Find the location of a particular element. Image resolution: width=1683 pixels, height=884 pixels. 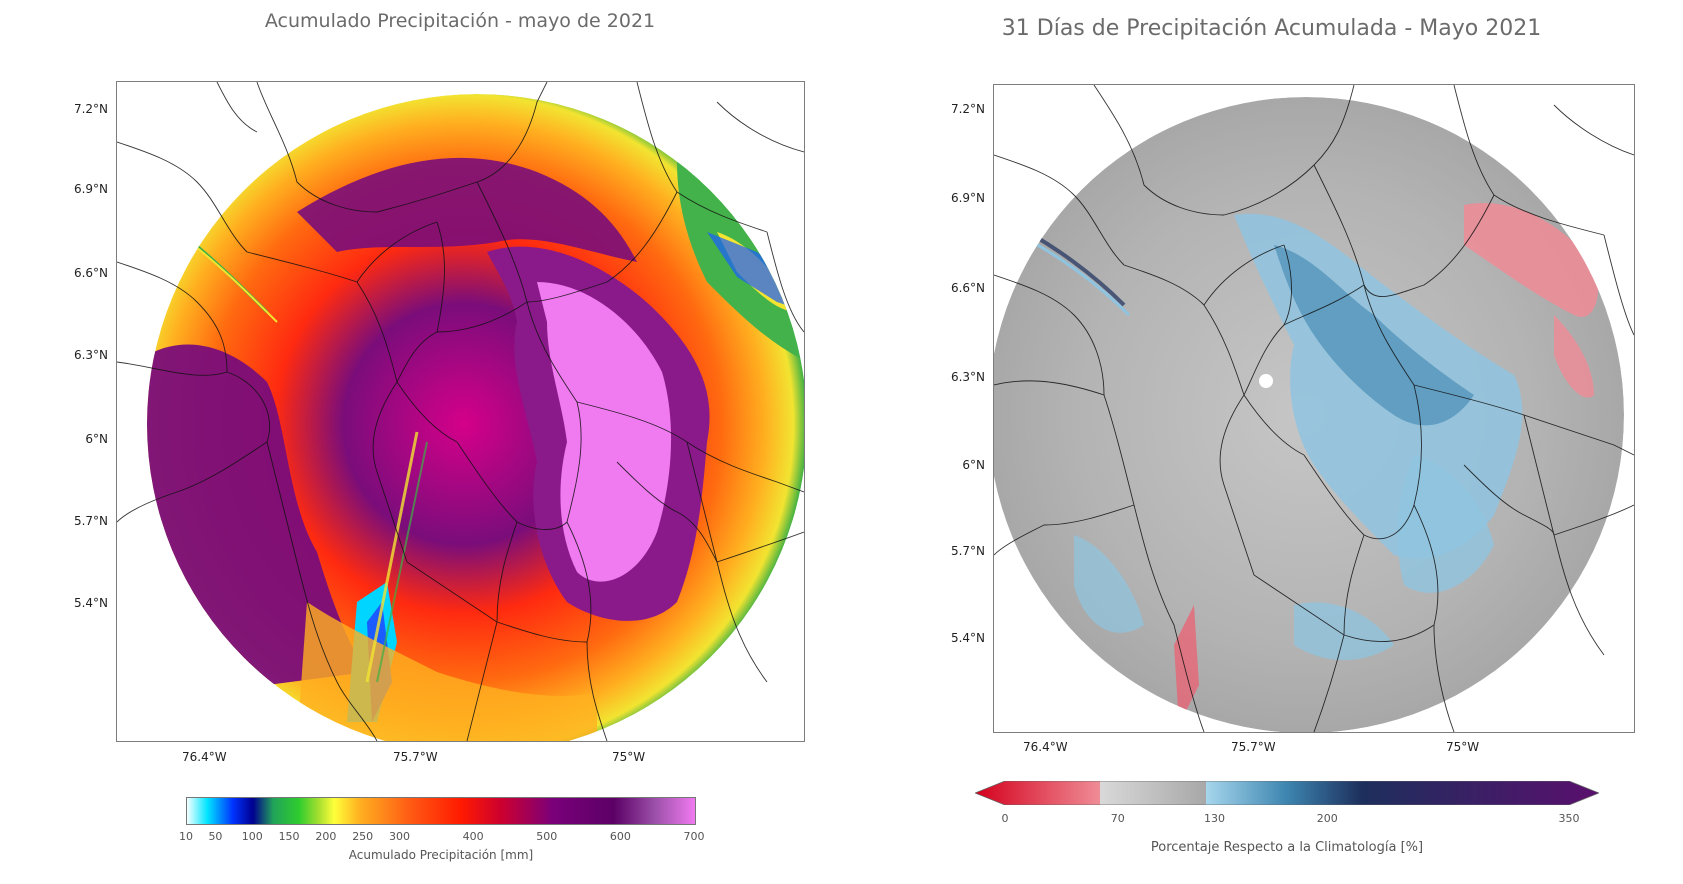

left-lat-tick: 6.3°N is located at coordinates (90, 355).